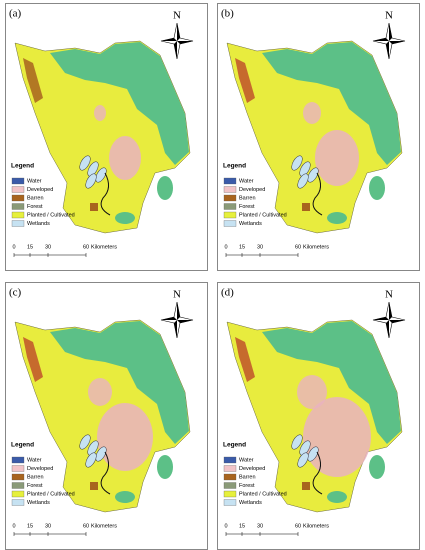  What do you see at coordinates (389, 320) in the screenshot?
I see `compass-shade` at bounding box center [389, 320].